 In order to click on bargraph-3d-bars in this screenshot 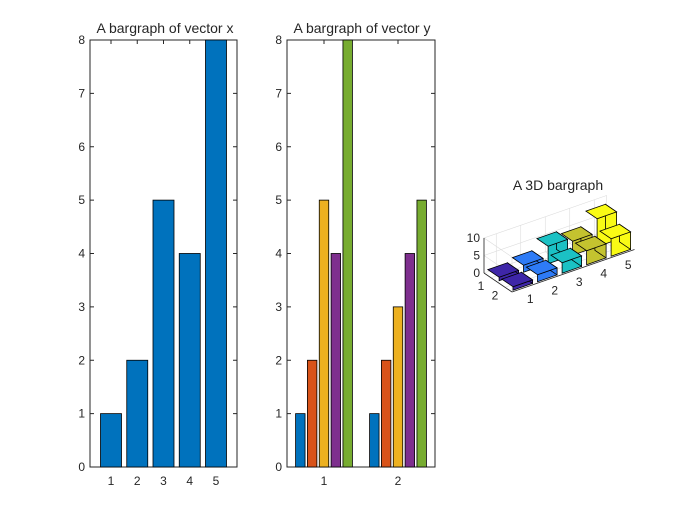, I will do `click(559, 247)`.